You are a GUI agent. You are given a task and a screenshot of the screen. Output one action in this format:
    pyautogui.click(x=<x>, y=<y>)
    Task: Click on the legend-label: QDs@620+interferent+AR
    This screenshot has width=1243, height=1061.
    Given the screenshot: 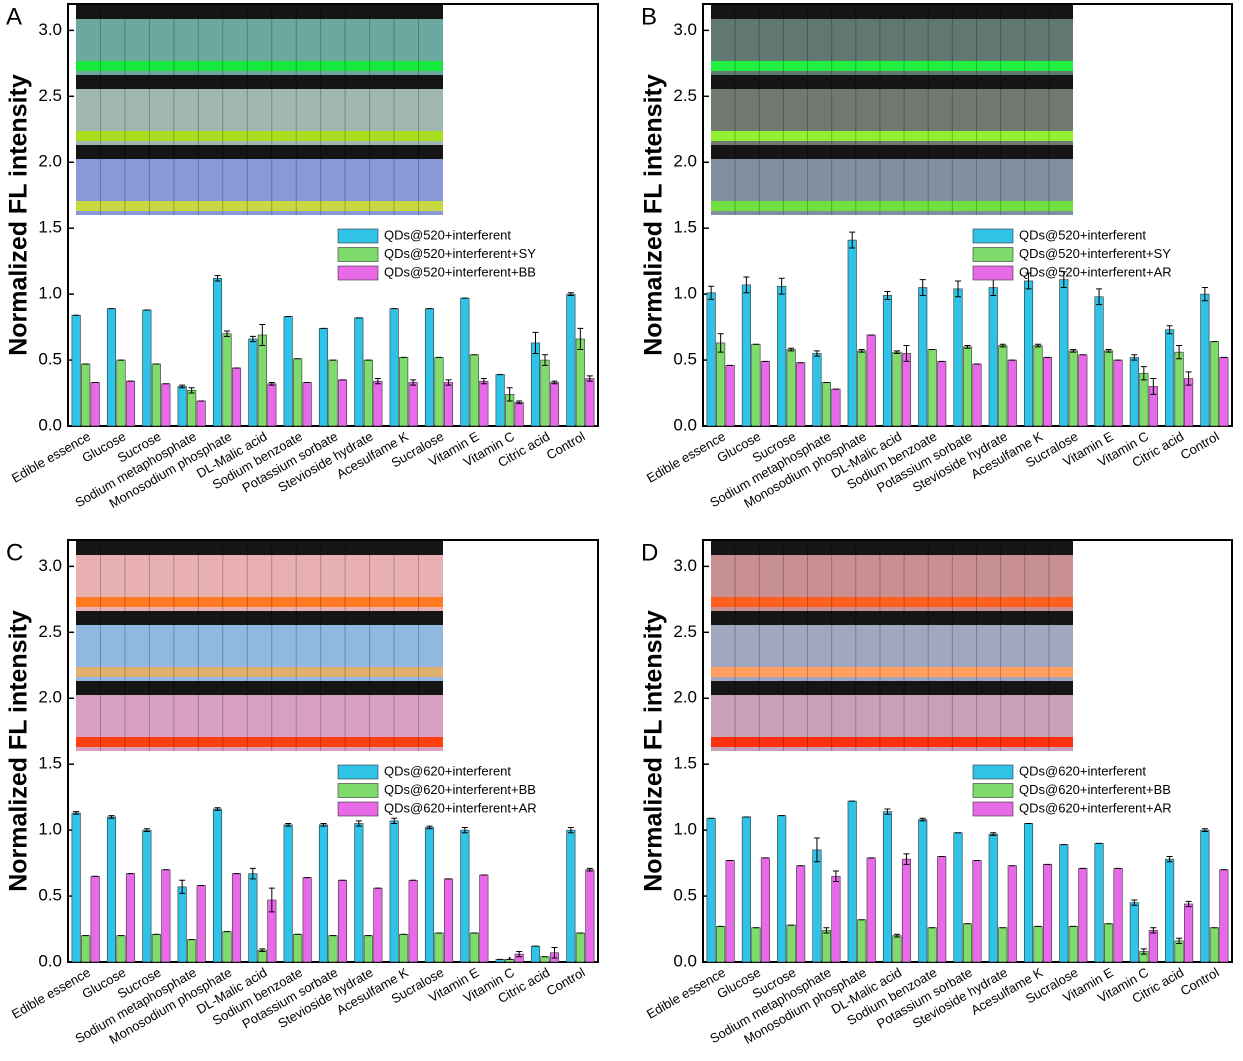 What is the action you would take?
    pyautogui.click(x=460, y=807)
    